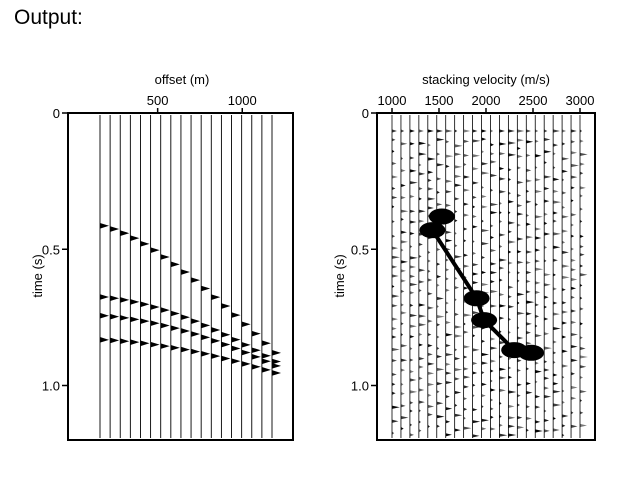  I want to click on velocity-x-axis-label: stacking velocity (m/s), so click(486, 79).